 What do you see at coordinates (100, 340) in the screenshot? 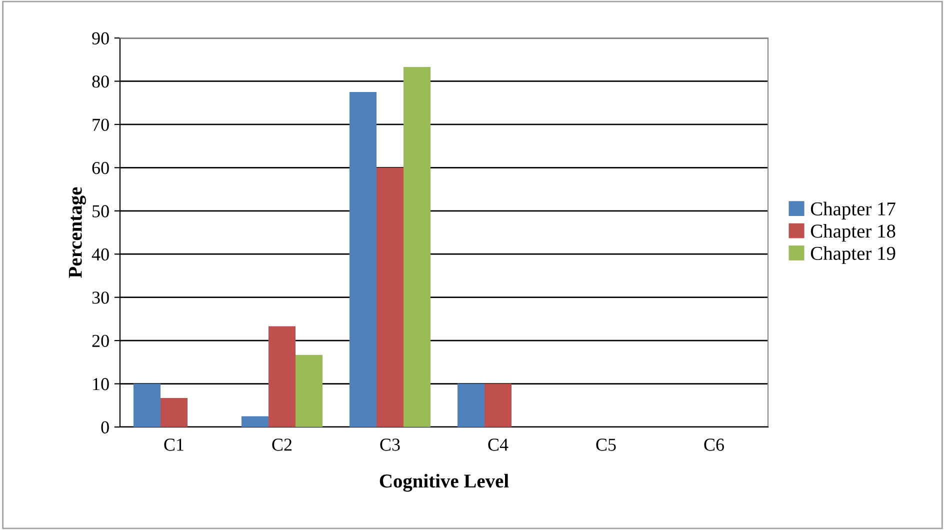
I see `y-tick-label: 20` at bounding box center [100, 340].